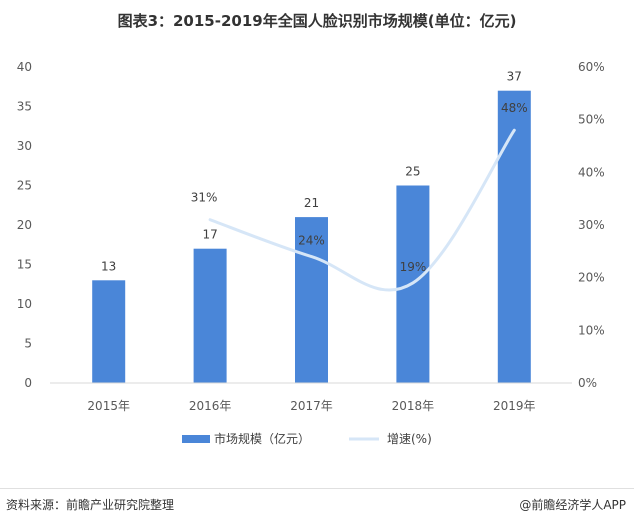  Describe the element at coordinates (412, 172) in the screenshot. I see `bar-value-label: 25` at that location.